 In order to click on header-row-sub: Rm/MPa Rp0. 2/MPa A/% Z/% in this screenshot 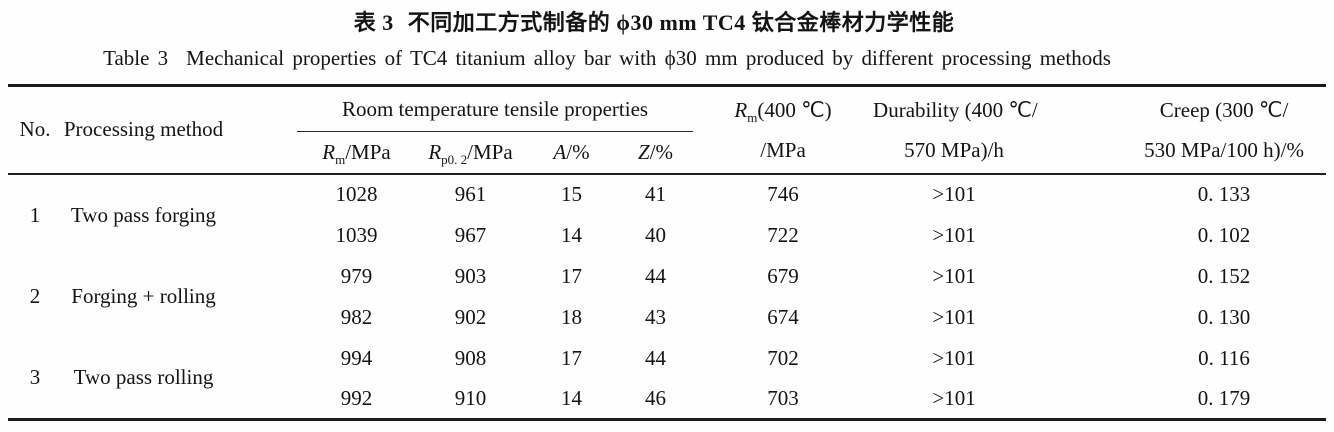, I will do `click(667, 153)`.